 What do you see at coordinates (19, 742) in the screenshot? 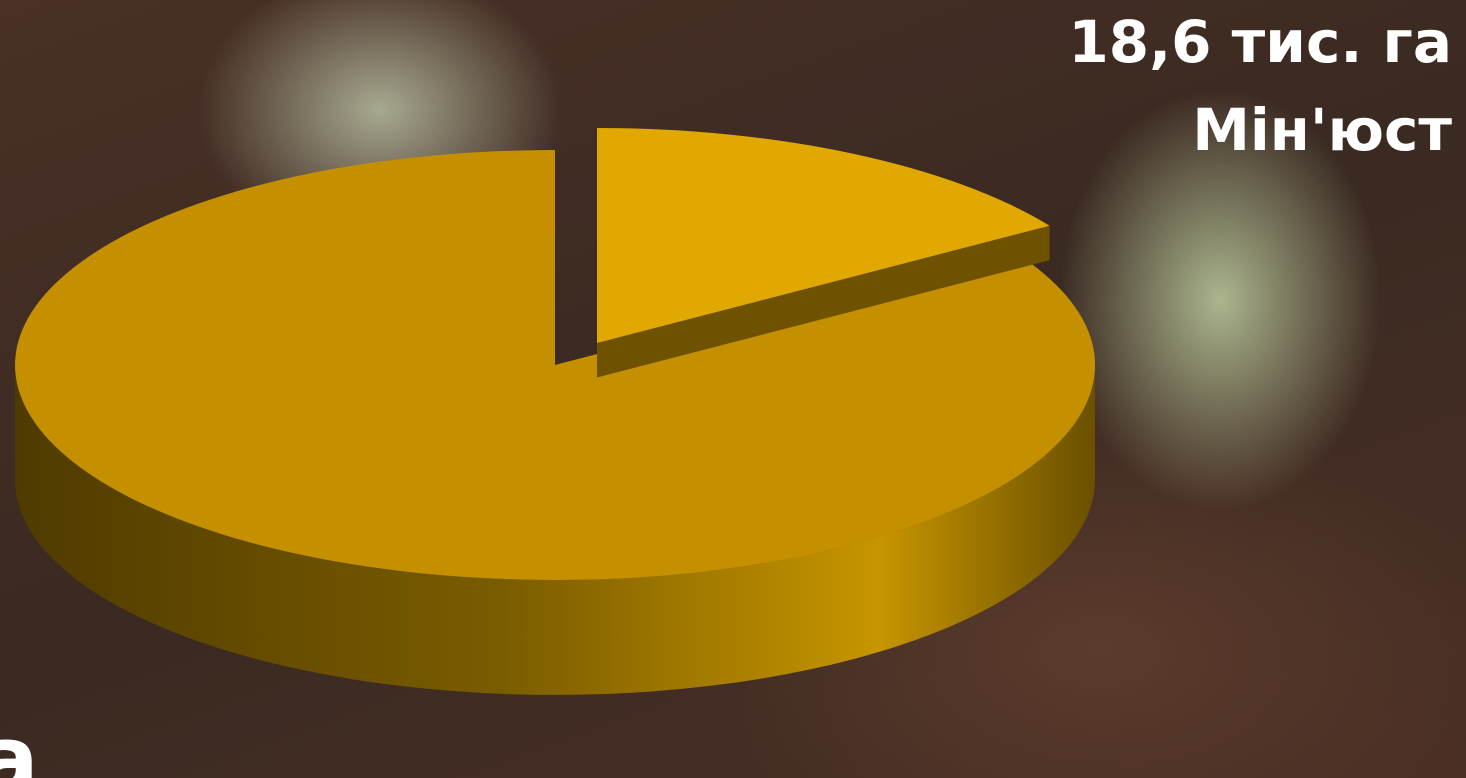
I see `annotation: а` at bounding box center [19, 742].